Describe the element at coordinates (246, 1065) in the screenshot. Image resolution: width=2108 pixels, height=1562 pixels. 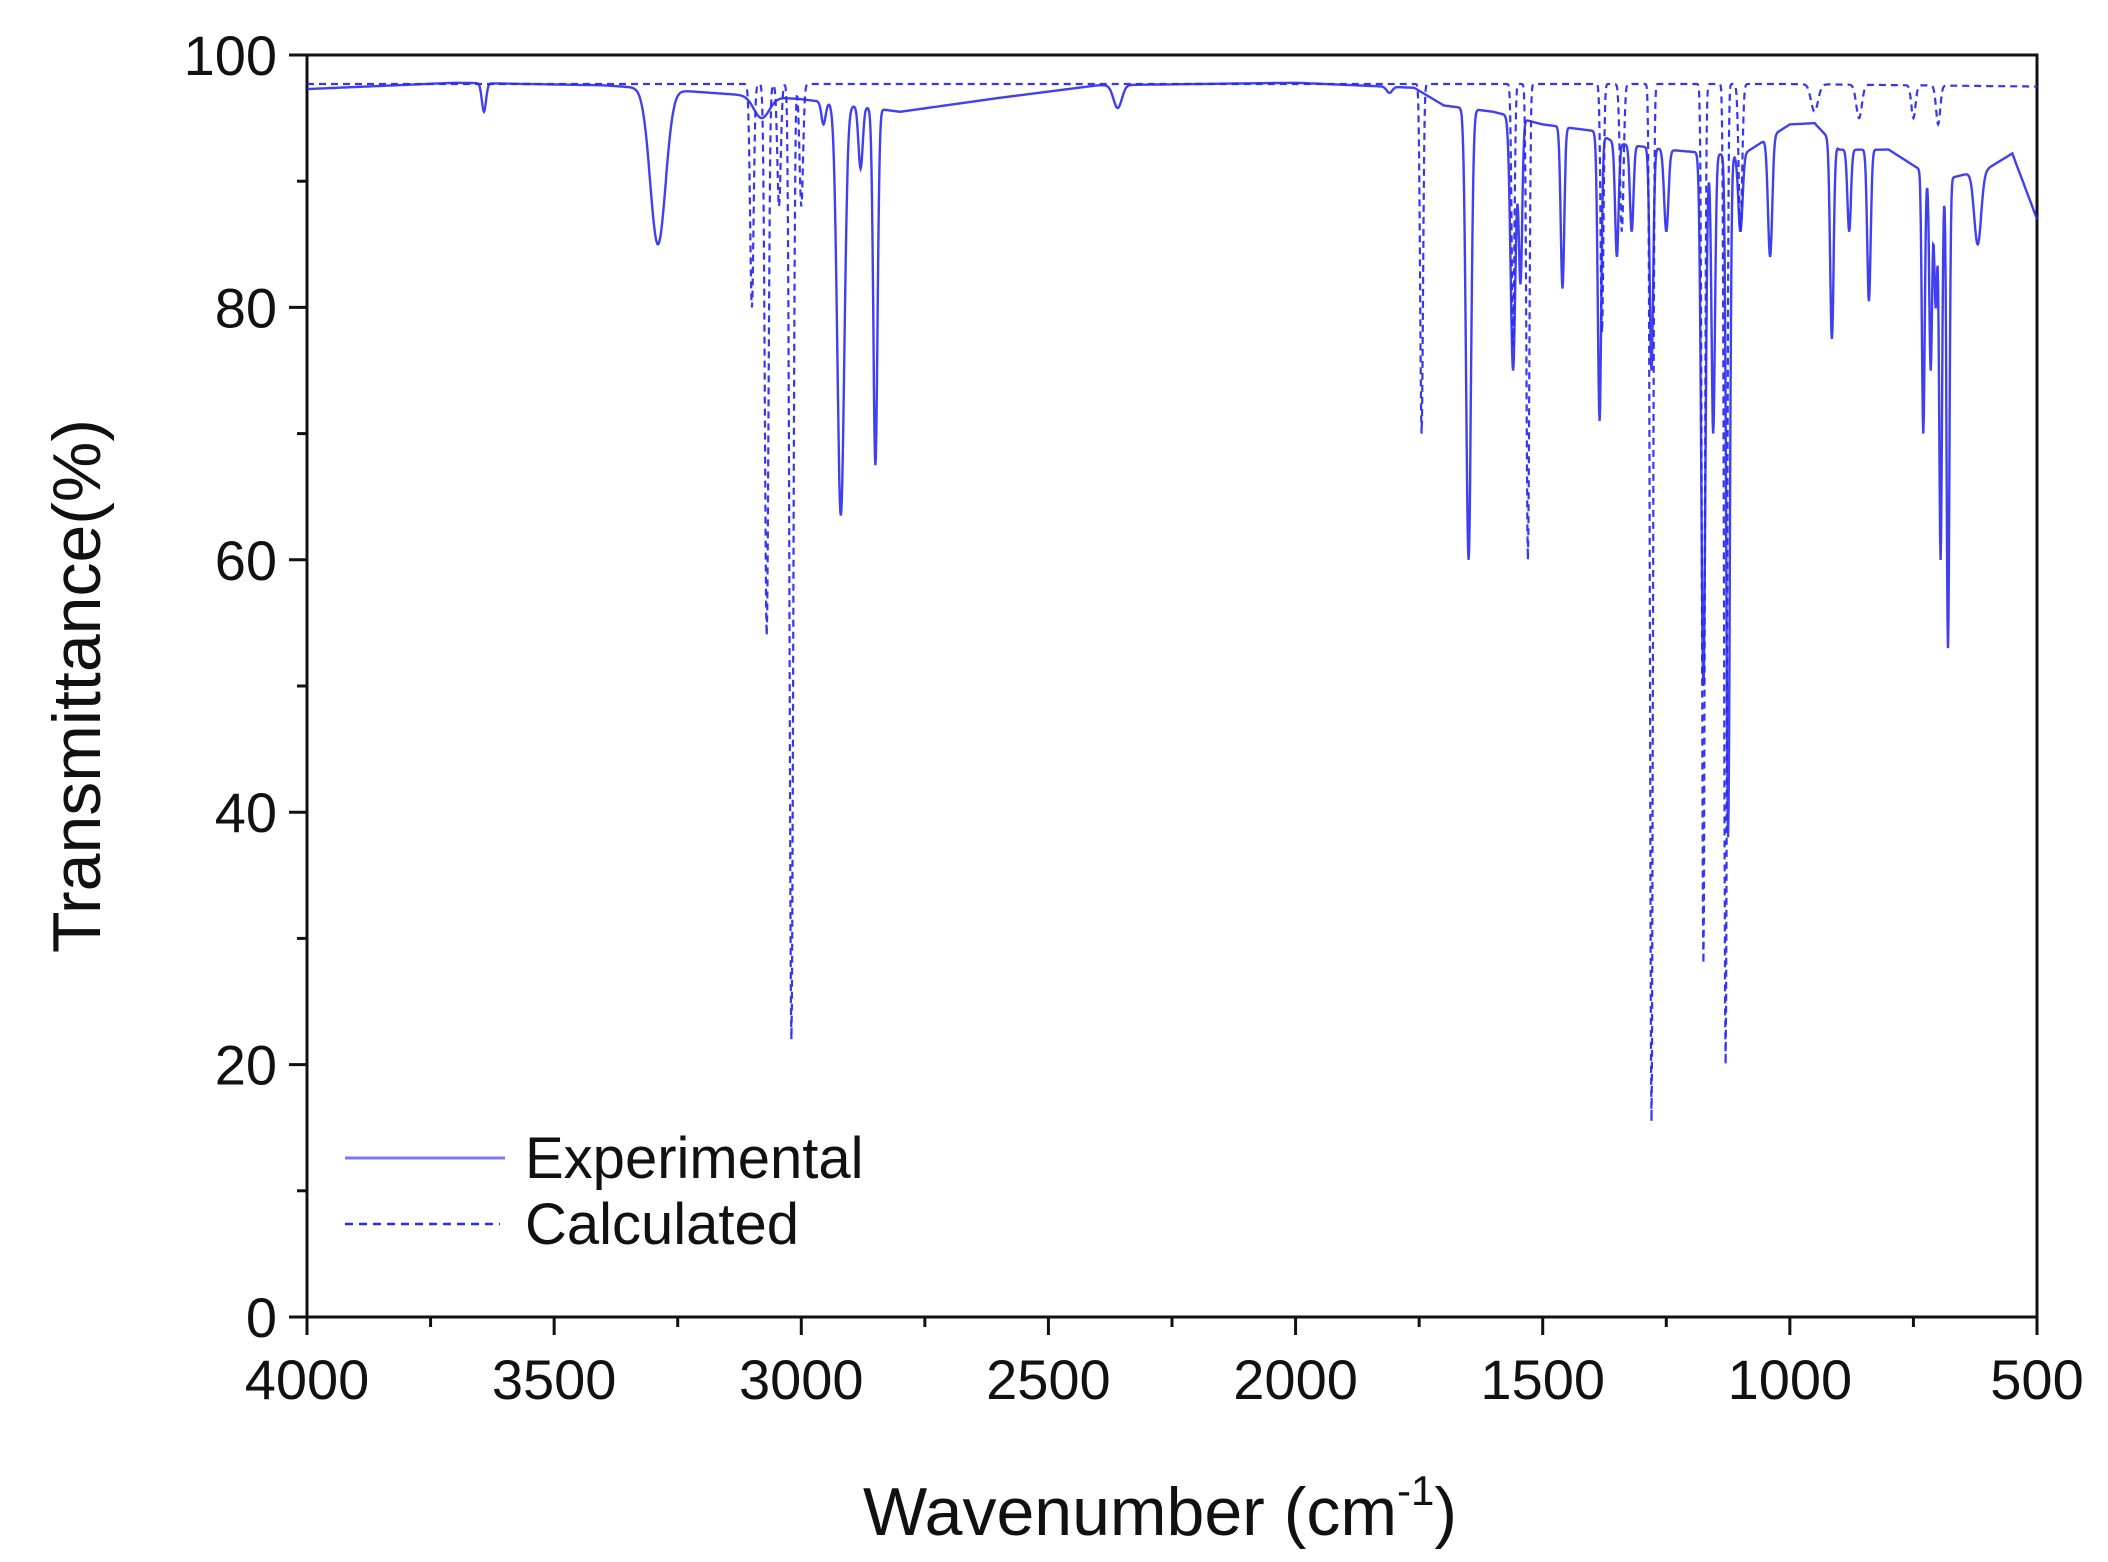
I see `y-tick-label-20: 20` at that location.